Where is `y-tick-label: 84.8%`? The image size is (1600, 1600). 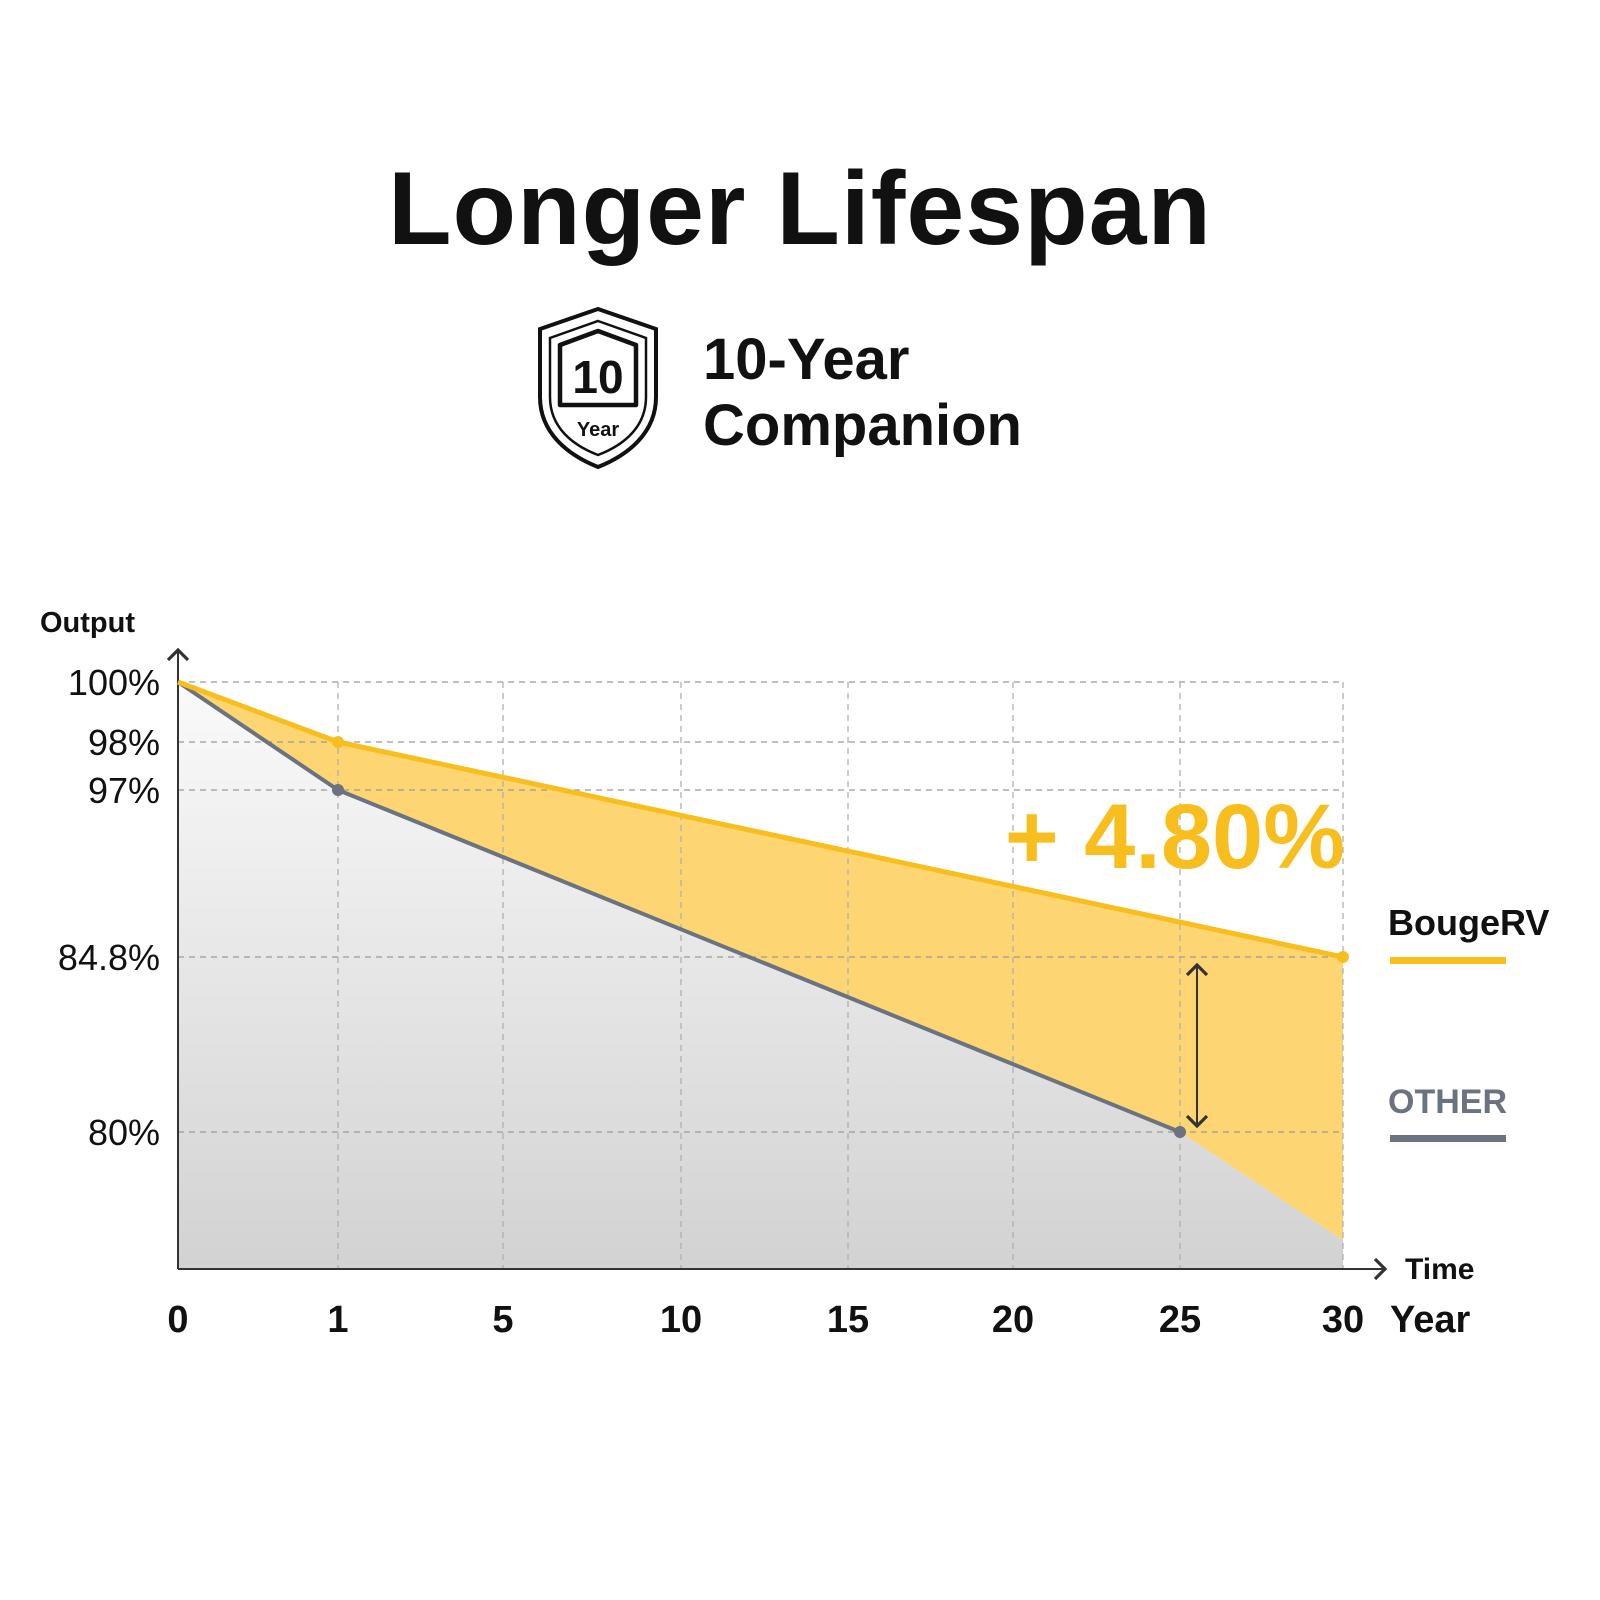
y-tick-label: 84.8% is located at coordinates (109, 957).